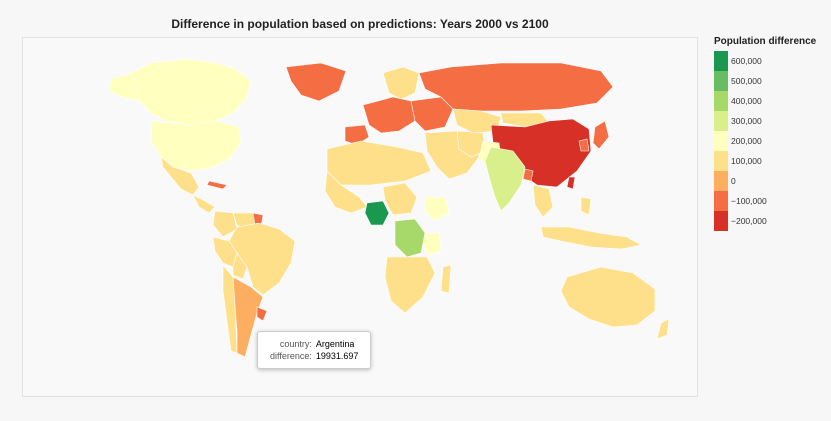 The image size is (831, 421). What do you see at coordinates (357, 135) in the screenshot?
I see `country-spain` at bounding box center [357, 135].